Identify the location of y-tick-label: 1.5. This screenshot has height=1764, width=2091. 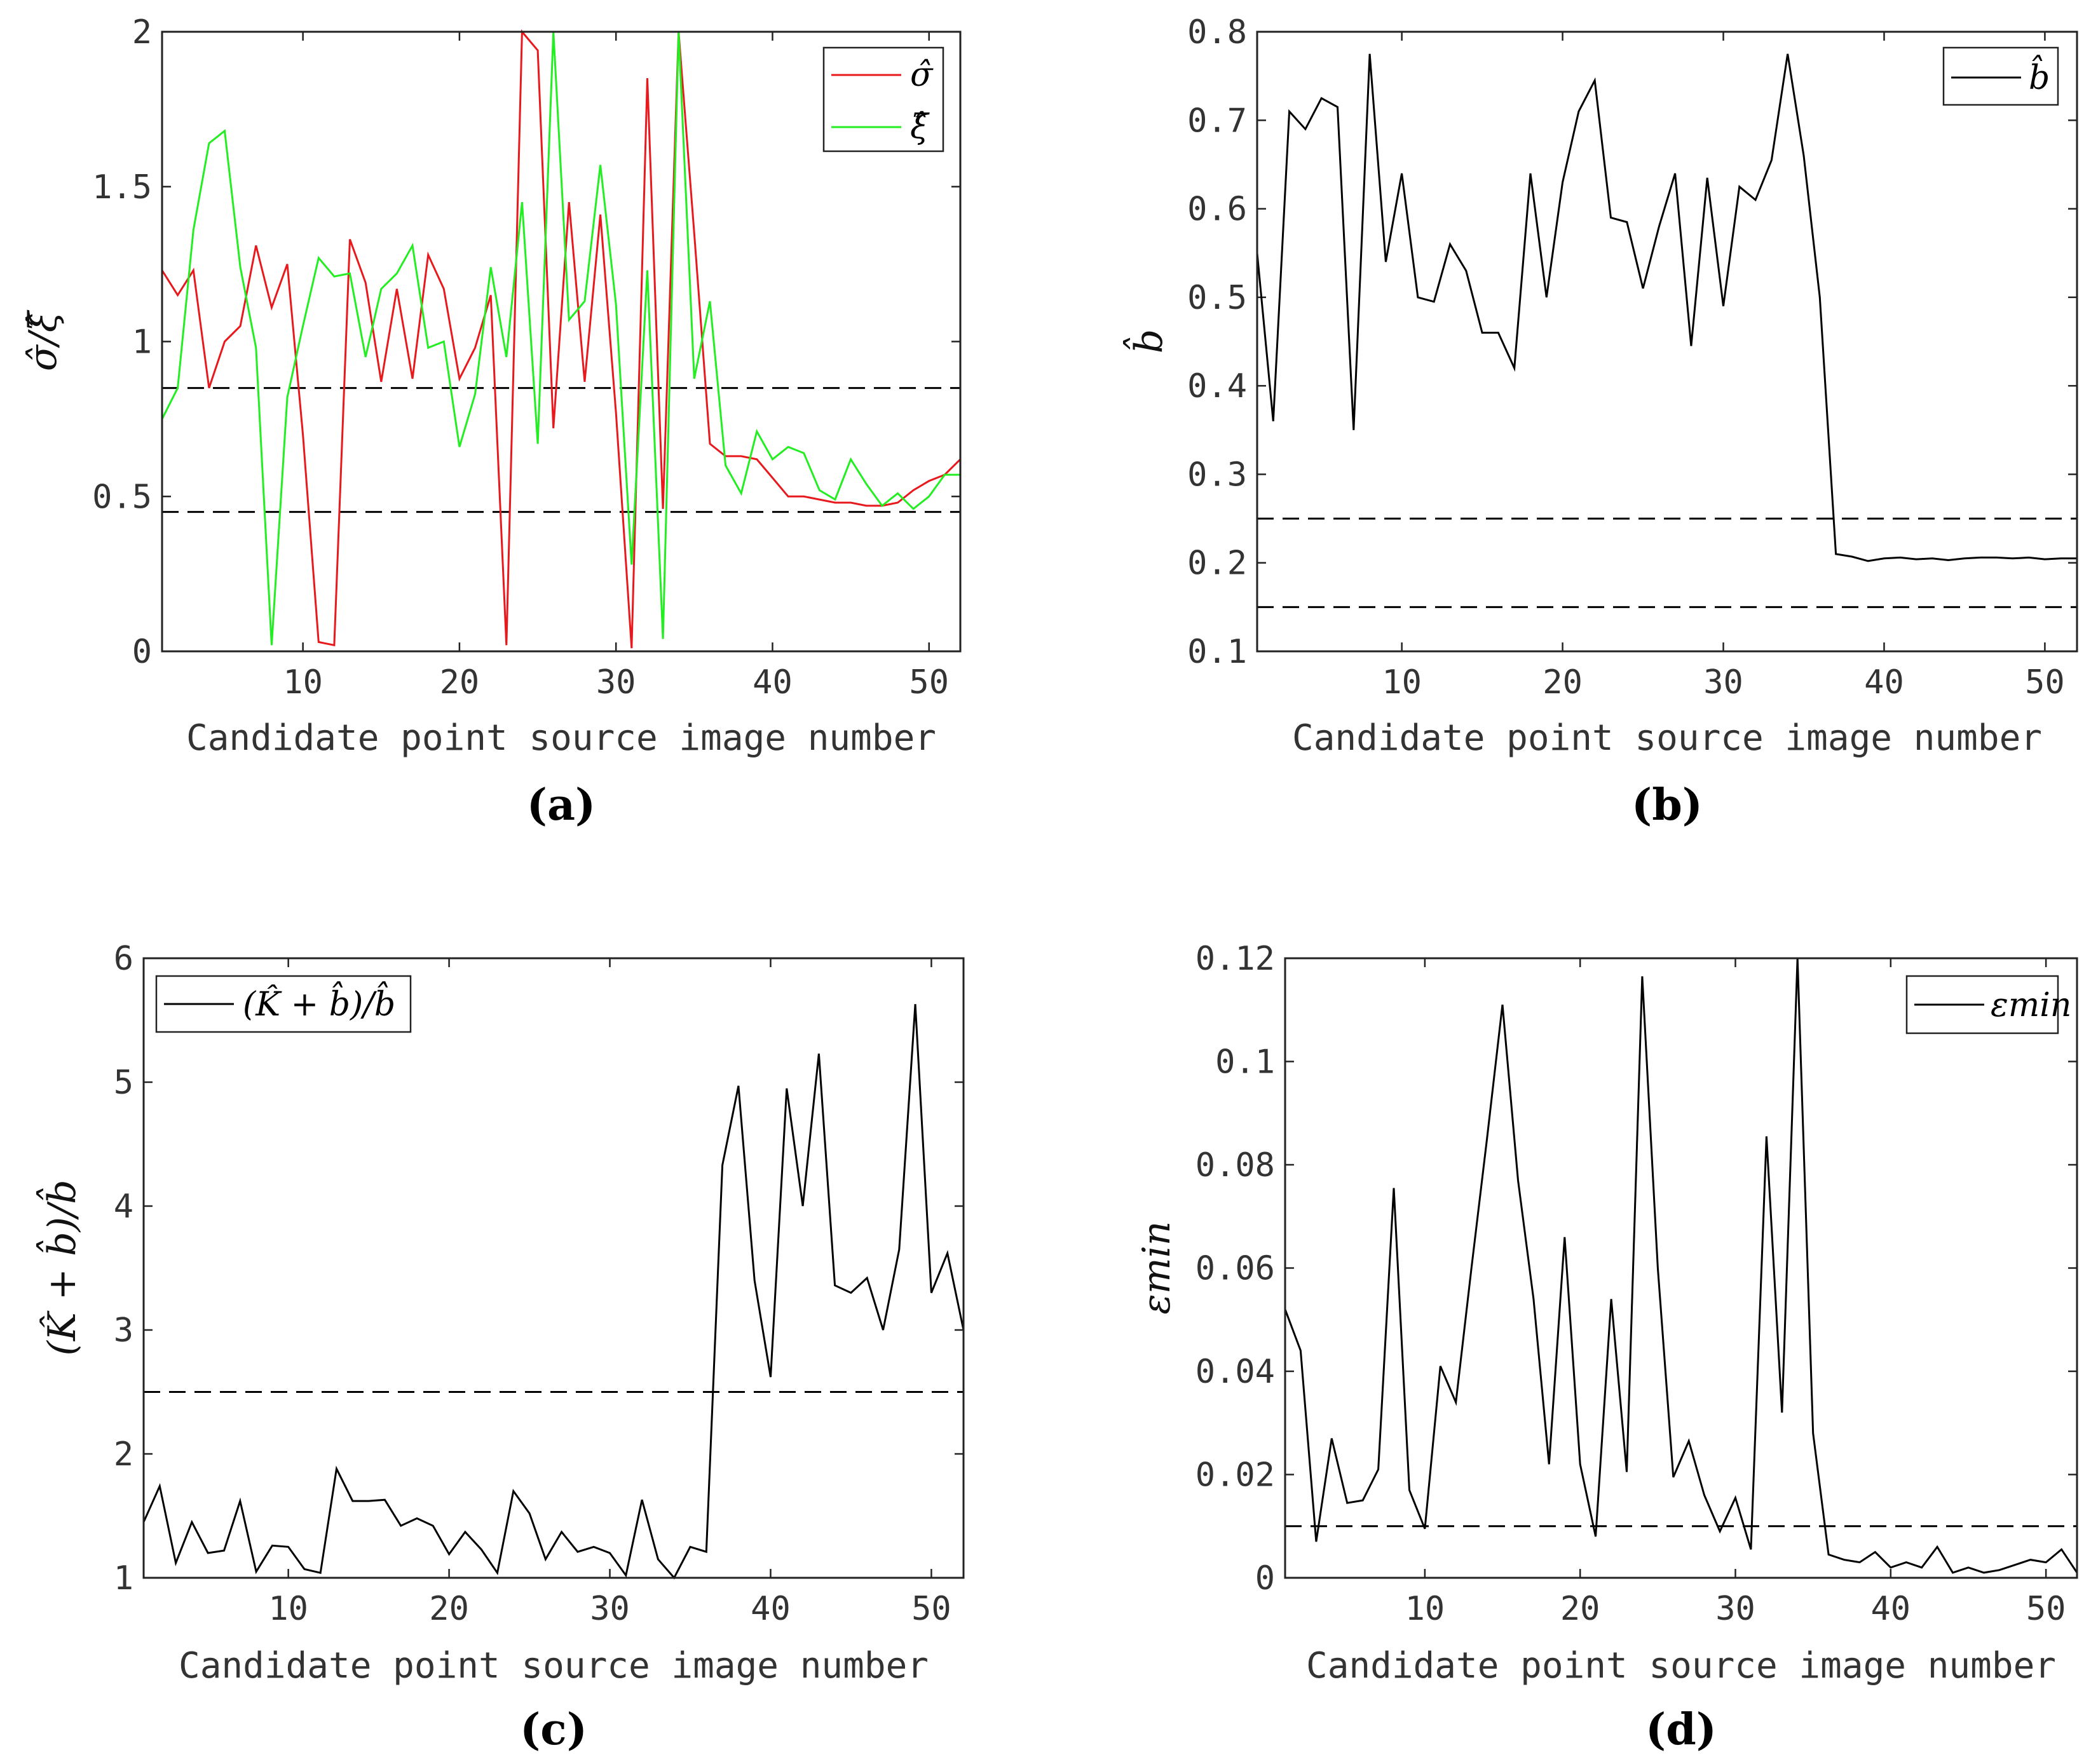
(122, 187).